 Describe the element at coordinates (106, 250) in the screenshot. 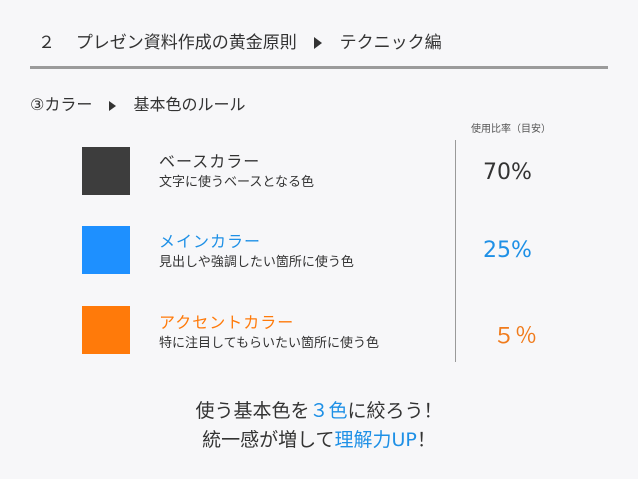

I see `main-color-swatch` at that location.